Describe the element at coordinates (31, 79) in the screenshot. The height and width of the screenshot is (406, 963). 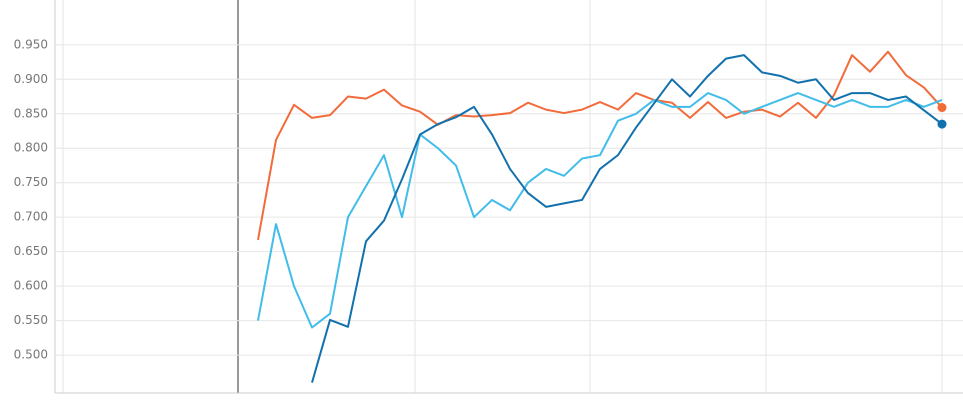
I see `y-tick-label: 0.900` at that location.